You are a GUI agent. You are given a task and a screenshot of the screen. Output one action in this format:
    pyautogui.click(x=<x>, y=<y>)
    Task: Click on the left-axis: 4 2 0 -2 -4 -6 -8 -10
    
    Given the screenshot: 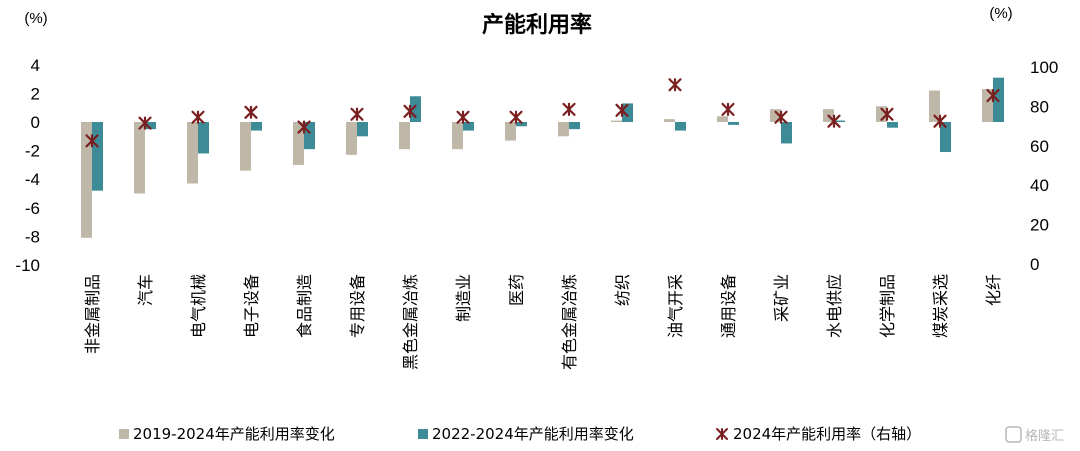 What is the action you would take?
    pyautogui.click(x=27, y=165)
    